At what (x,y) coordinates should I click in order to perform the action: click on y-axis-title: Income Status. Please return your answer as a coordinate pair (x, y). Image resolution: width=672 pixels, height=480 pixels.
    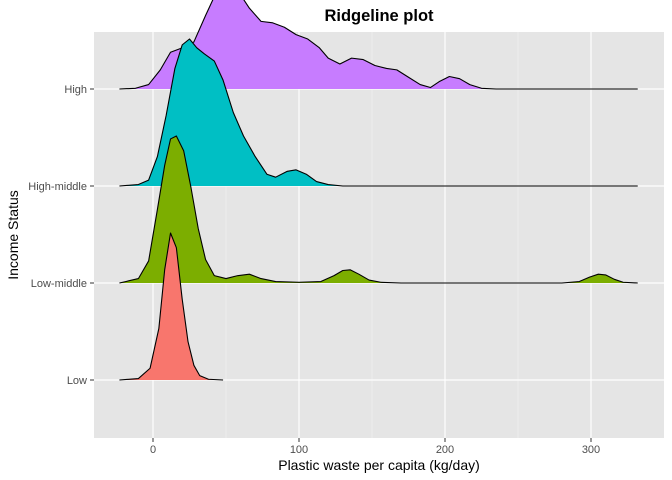
    Looking at the image, I should click on (13, 235).